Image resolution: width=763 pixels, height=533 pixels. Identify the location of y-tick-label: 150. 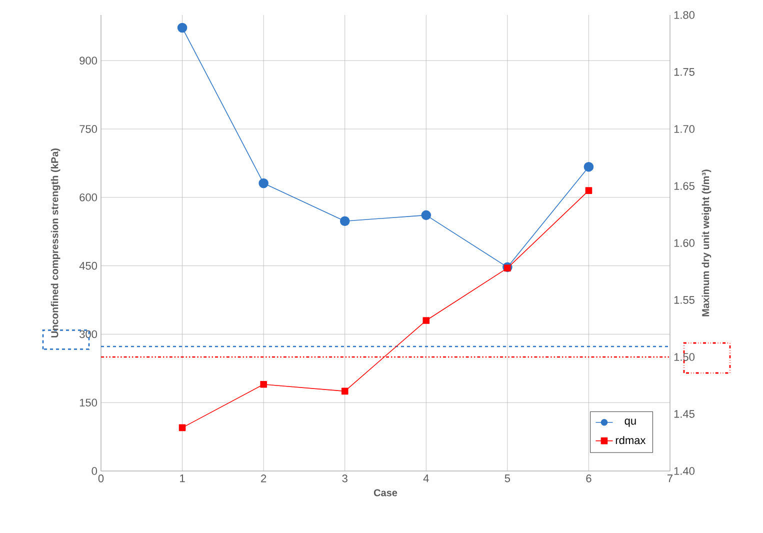
(89, 402).